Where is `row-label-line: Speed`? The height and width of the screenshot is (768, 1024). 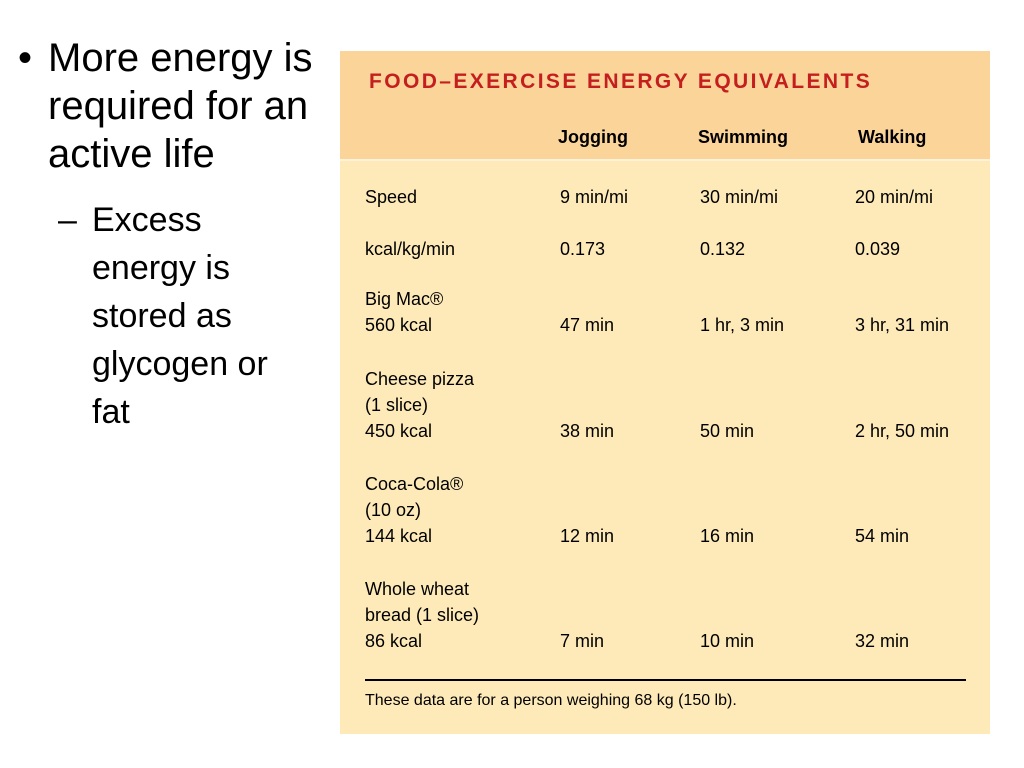
row-label-line: Speed is located at coordinates (391, 197).